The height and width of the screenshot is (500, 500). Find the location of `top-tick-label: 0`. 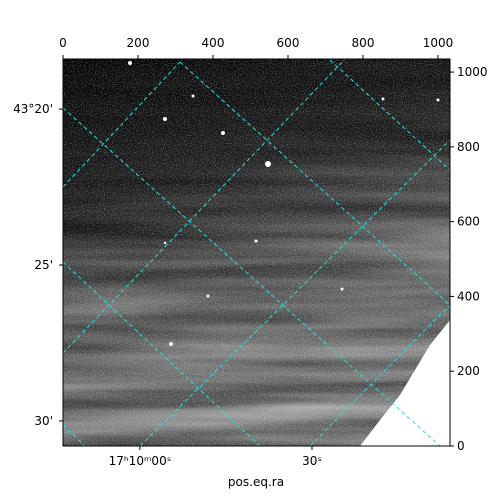

top-tick-label: 0 is located at coordinates (63, 43).